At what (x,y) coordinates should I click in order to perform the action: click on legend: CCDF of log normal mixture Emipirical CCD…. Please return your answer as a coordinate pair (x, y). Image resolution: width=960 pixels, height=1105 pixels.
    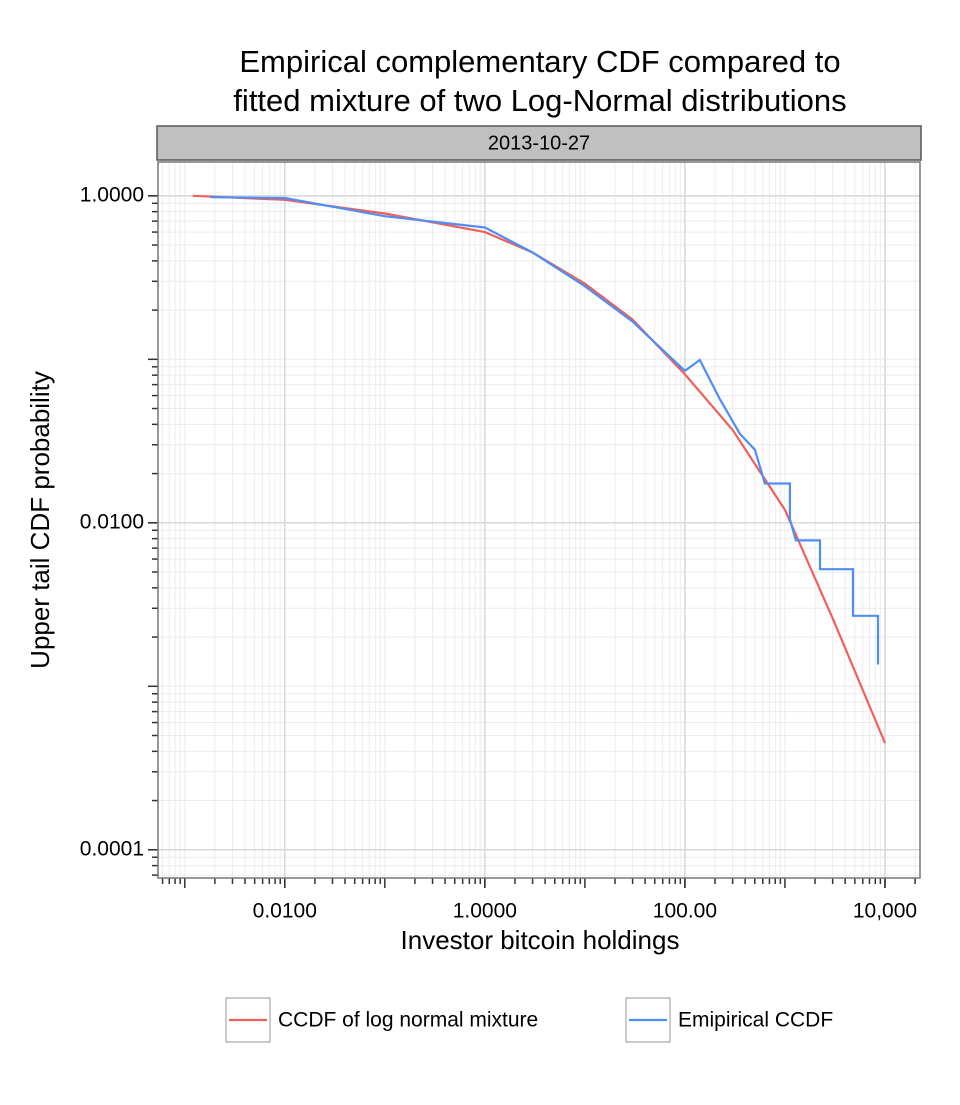
    Looking at the image, I should click on (529, 1020).